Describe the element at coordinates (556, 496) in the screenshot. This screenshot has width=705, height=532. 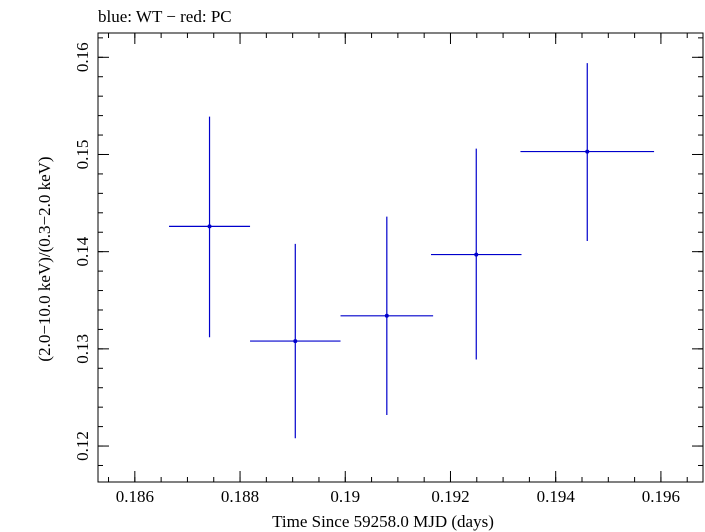
I see `x-tick-label: 0.194` at that location.